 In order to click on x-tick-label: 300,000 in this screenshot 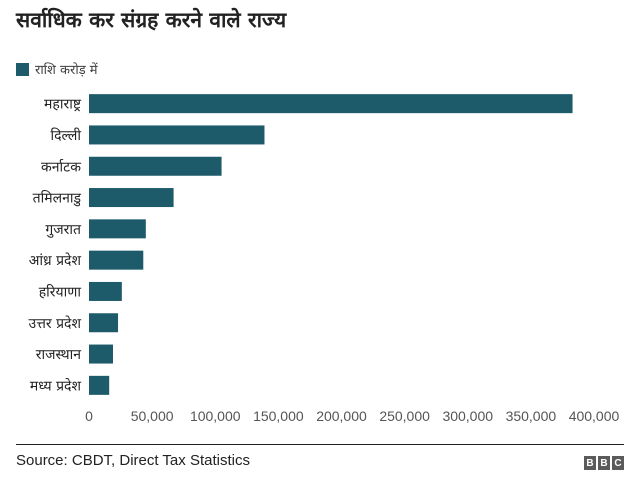, I will do `click(467, 416)`.